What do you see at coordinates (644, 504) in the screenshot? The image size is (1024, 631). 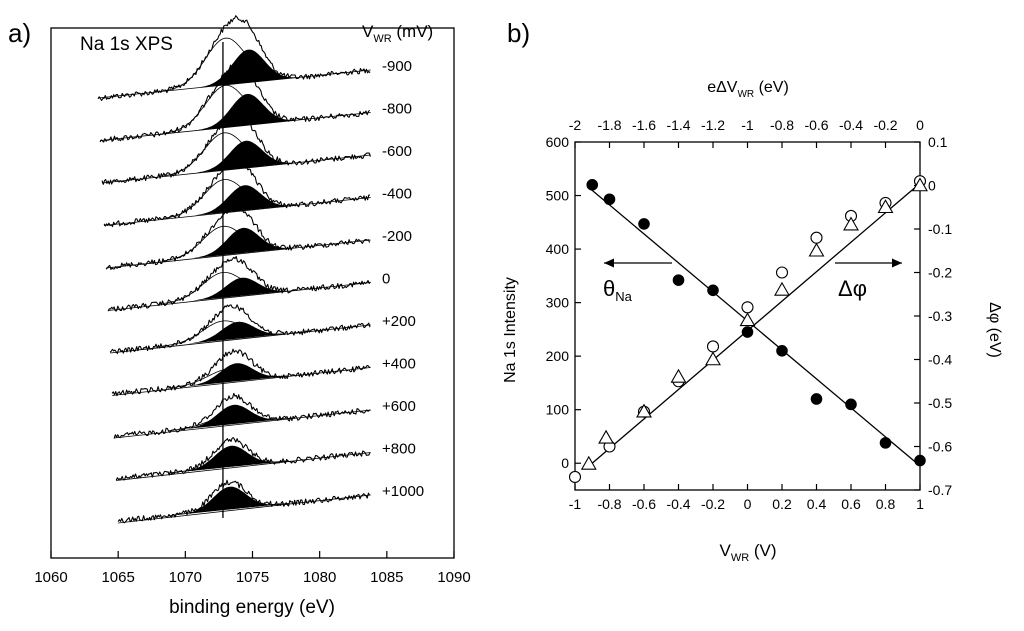 I see `bottom-tick-label: -0.6` at bounding box center [644, 504].